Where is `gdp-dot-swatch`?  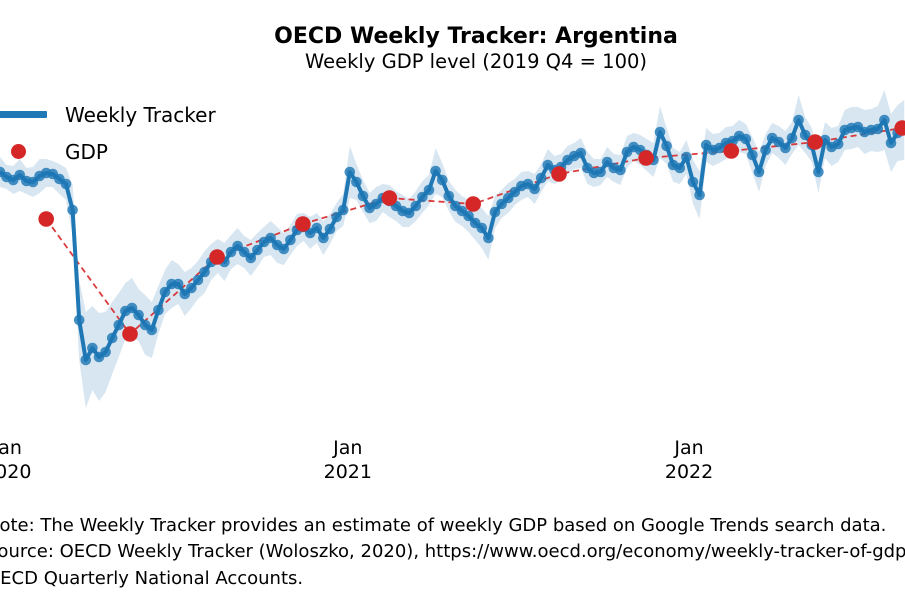 gdp-dot-swatch is located at coordinates (18, 151).